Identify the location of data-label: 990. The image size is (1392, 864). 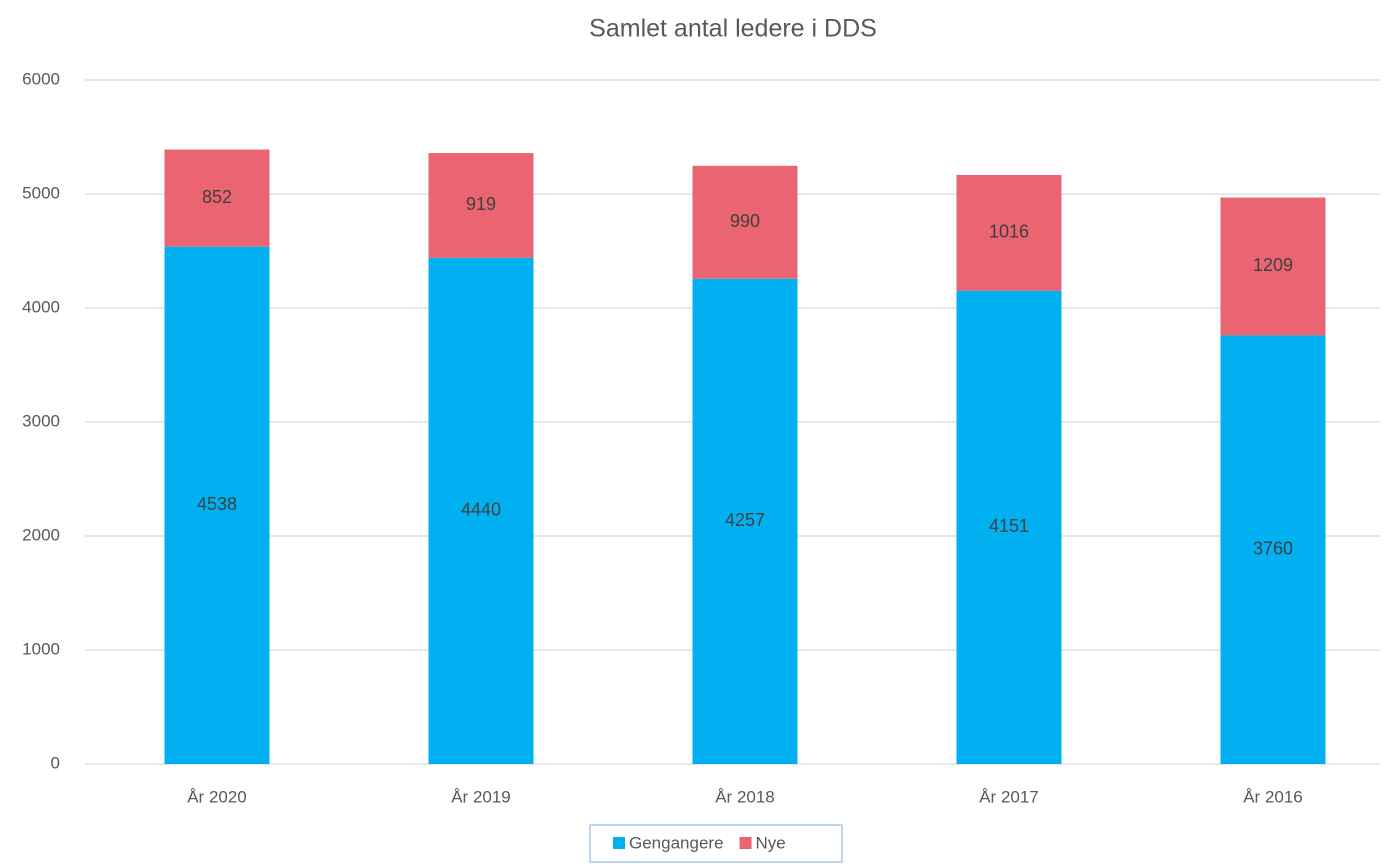
(745, 221).